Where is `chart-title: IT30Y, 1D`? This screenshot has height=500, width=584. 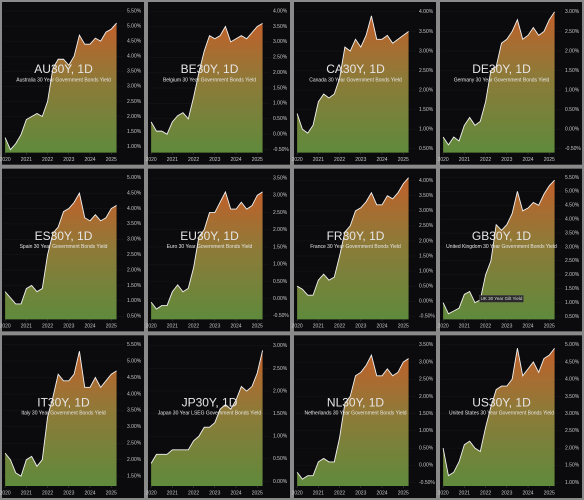
chart-title: IT30Y, 1D is located at coordinates (63, 403).